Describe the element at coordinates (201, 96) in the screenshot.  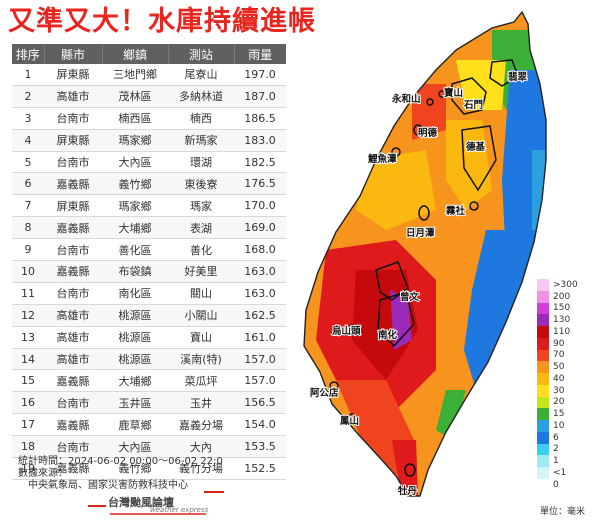
I see `cell-station: 多納林道` at that location.